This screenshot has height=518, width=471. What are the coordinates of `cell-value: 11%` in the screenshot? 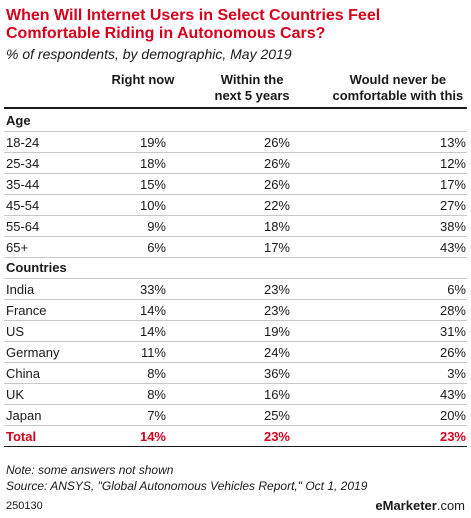 It's located at (153, 352).